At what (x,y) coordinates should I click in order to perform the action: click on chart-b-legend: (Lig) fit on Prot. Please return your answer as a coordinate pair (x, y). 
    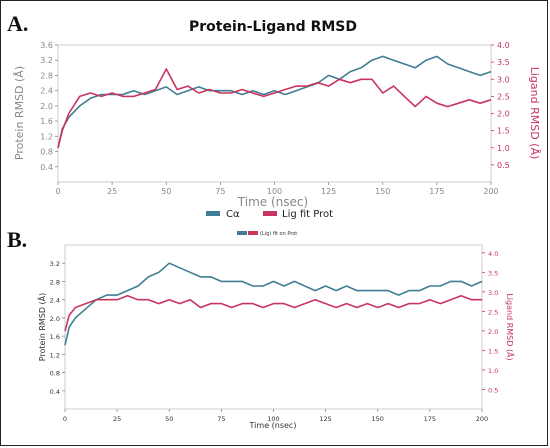
    Looking at the image, I should click on (267, 234).